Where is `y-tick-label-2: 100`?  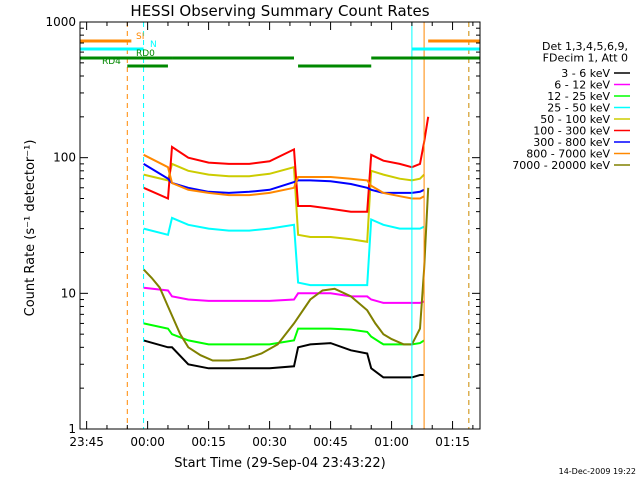
y-tick-label-2: 100 is located at coordinates (64, 158).